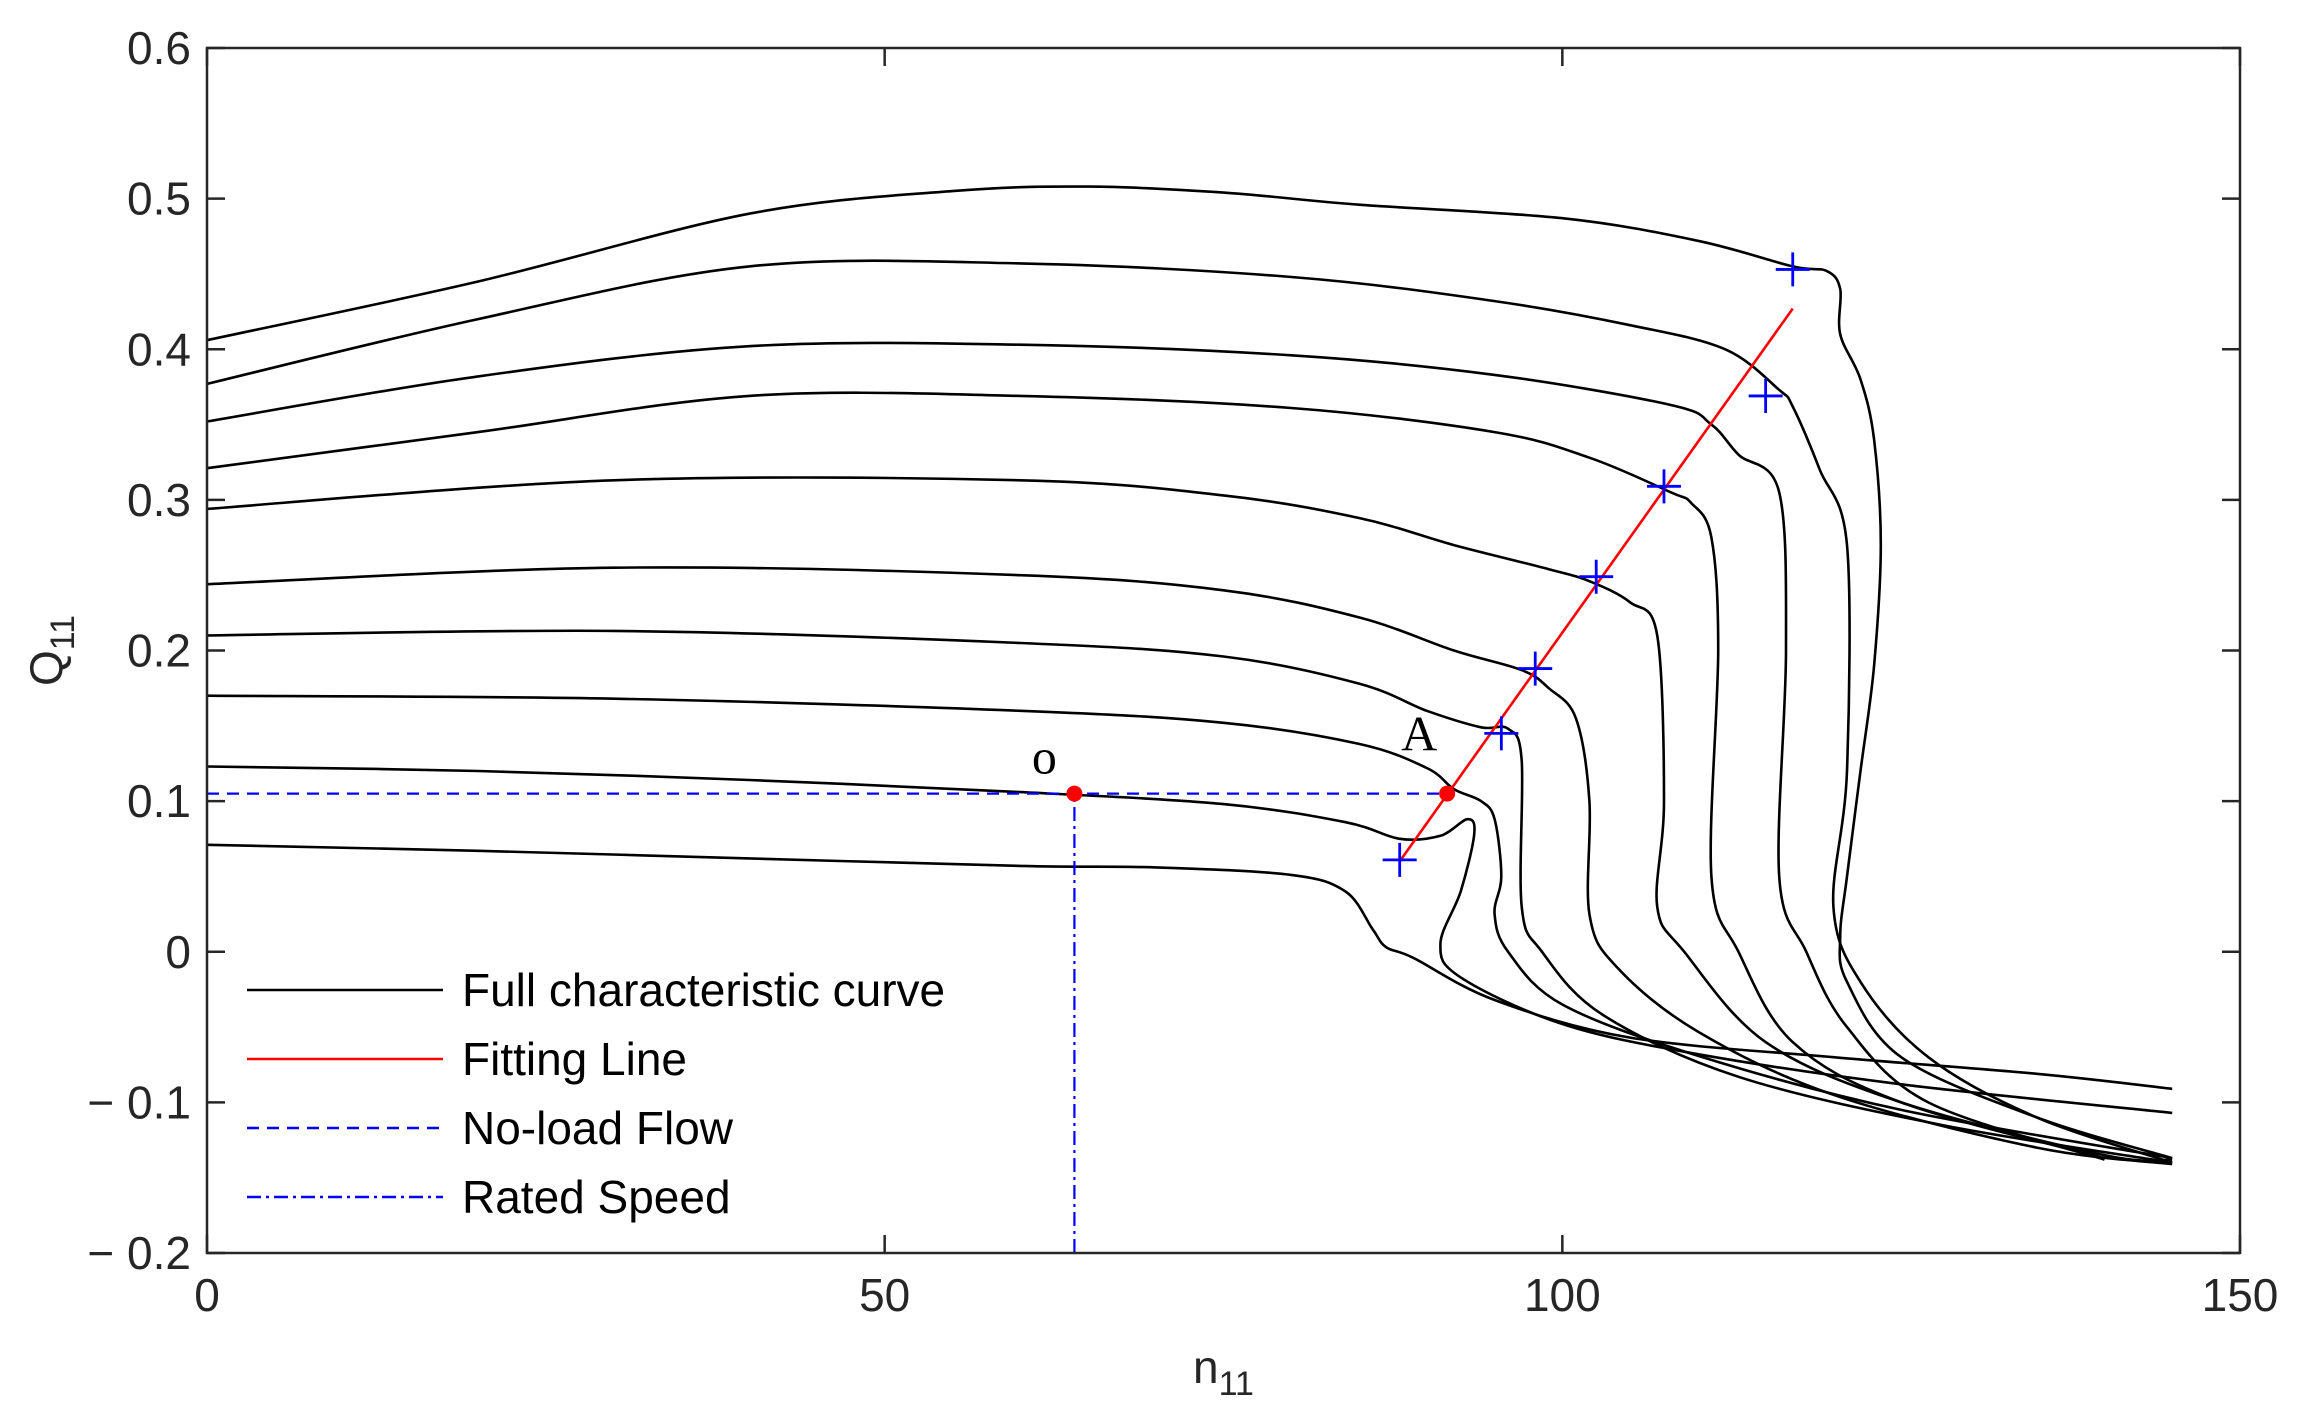  What do you see at coordinates (159, 500) in the screenshot?
I see `y-tick-label: 0.3` at bounding box center [159, 500].